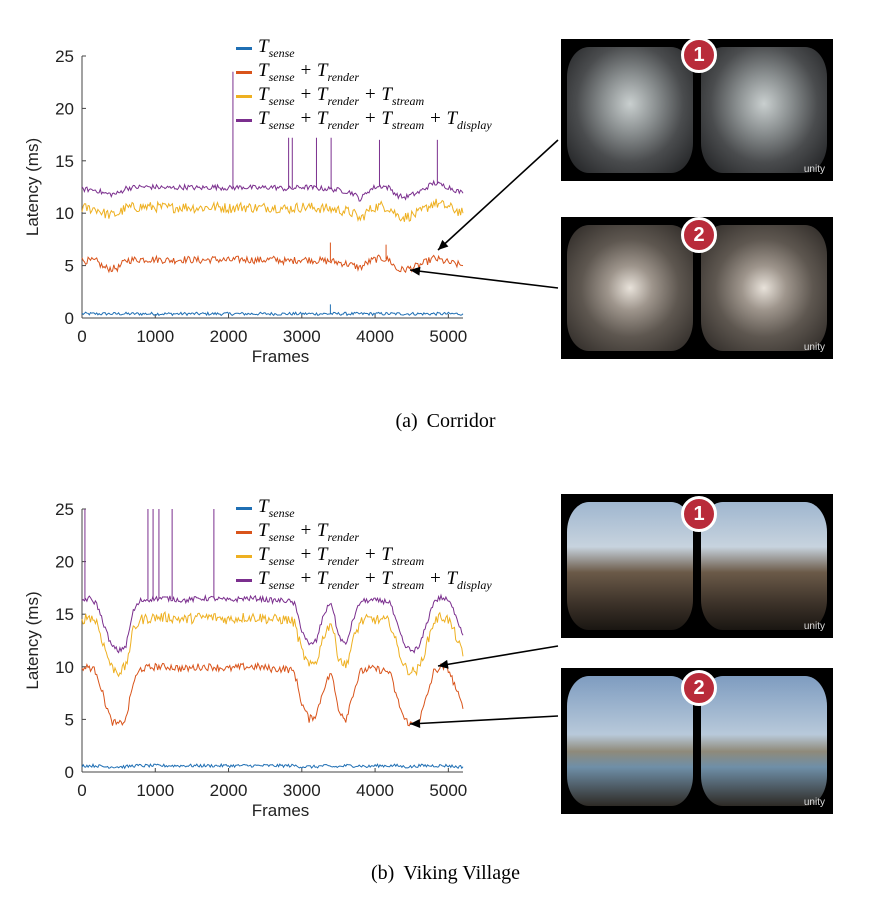 The width and height of the screenshot is (891, 924). What do you see at coordinates (461, 873) in the screenshot?
I see `caption-text: Viking Village` at bounding box center [461, 873].